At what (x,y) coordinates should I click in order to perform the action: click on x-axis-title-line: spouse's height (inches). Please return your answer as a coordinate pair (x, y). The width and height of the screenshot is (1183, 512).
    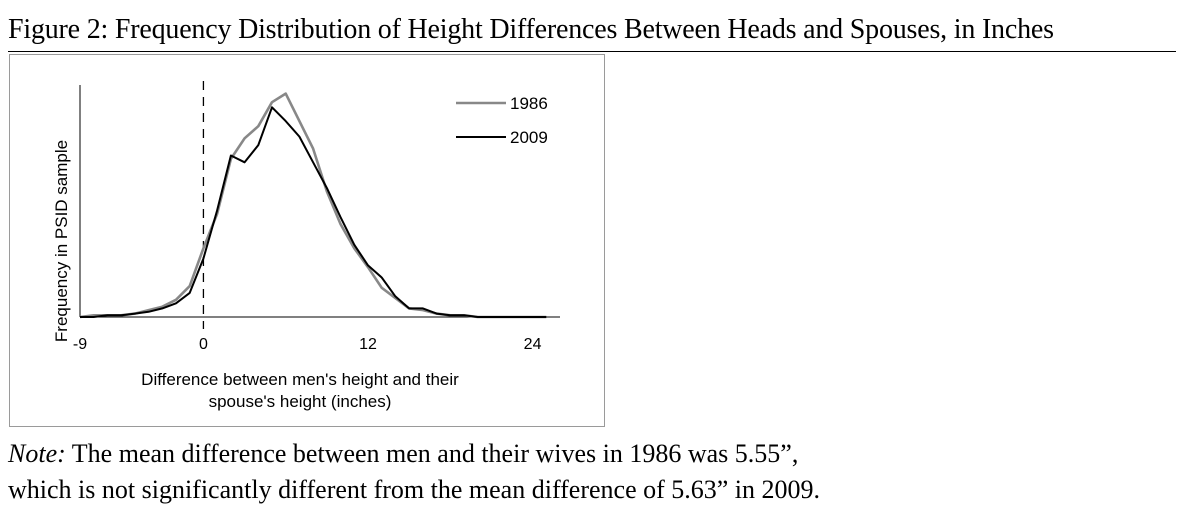
    Looking at the image, I should click on (300, 401).